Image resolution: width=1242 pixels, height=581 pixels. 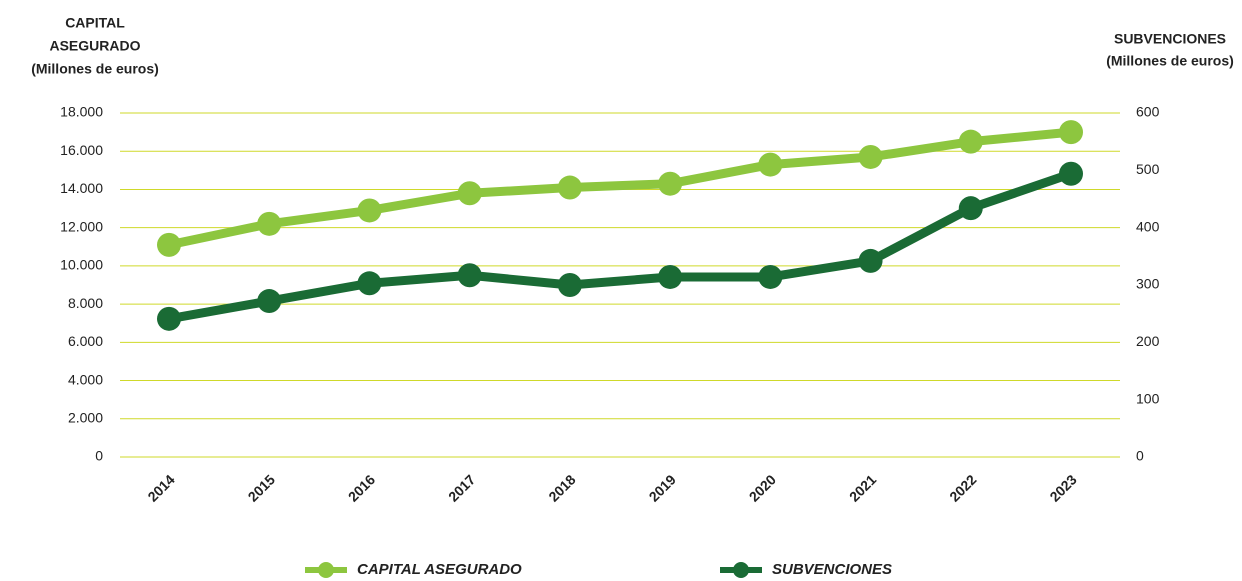 What do you see at coordinates (95, 23) in the screenshot?
I see `y-axis-label: CAPITAL` at bounding box center [95, 23].